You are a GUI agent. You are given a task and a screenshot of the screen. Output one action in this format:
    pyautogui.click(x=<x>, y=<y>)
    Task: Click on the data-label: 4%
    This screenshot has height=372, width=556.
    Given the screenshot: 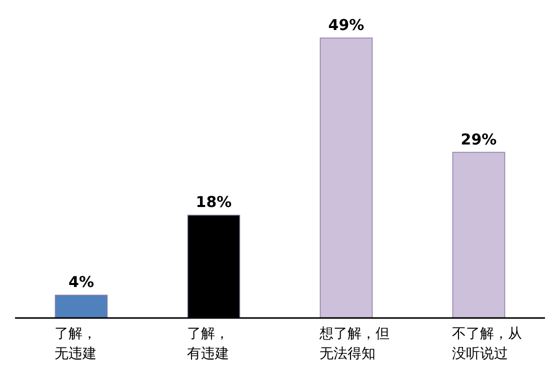 What is the action you would take?
    pyautogui.click(x=81, y=282)
    